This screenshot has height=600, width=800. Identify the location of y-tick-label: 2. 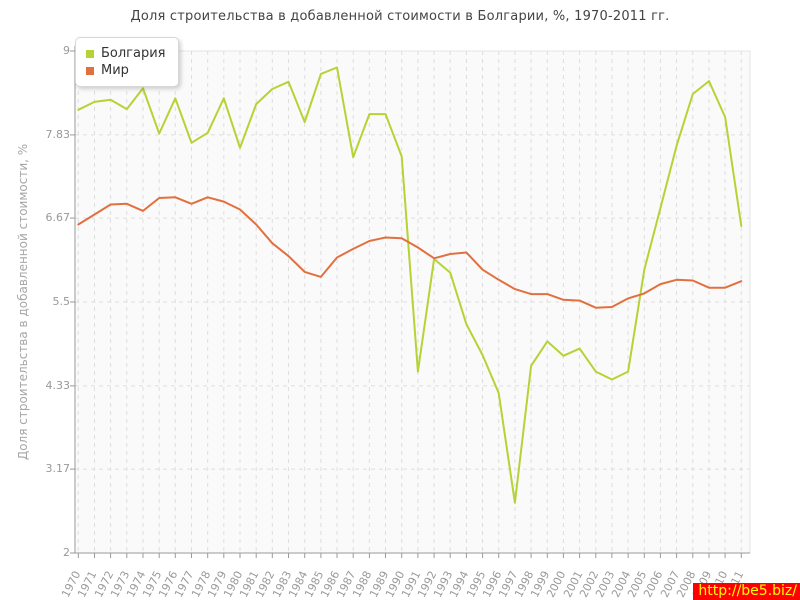
(66, 552).